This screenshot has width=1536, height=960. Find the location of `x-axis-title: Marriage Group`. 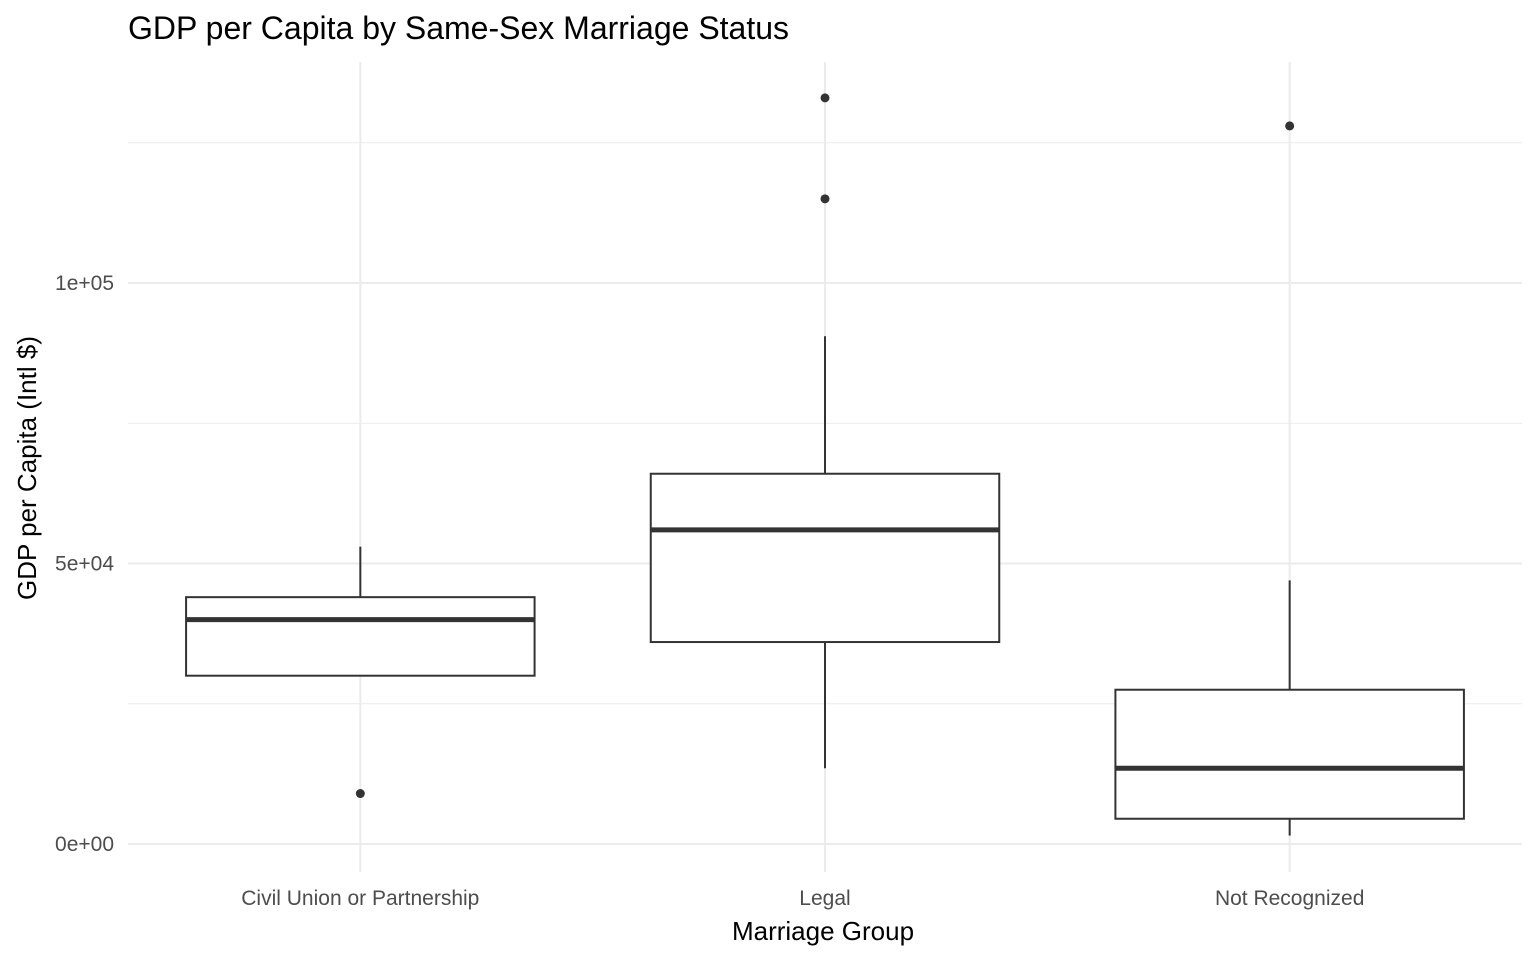

x-axis-title: Marriage Group is located at coordinates (823, 931).